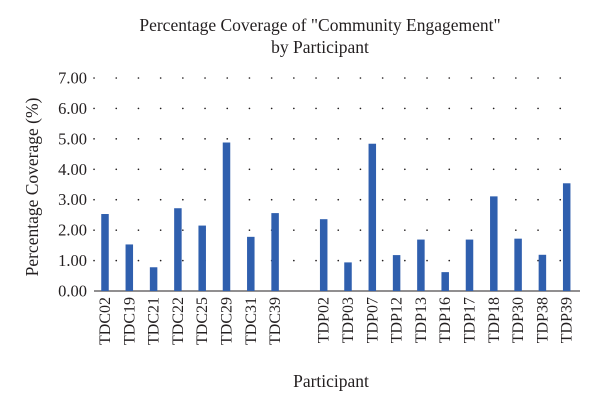 Image resolution: width=600 pixels, height=412 pixels. I want to click on x-tick-label: TDP16, so click(445, 320).